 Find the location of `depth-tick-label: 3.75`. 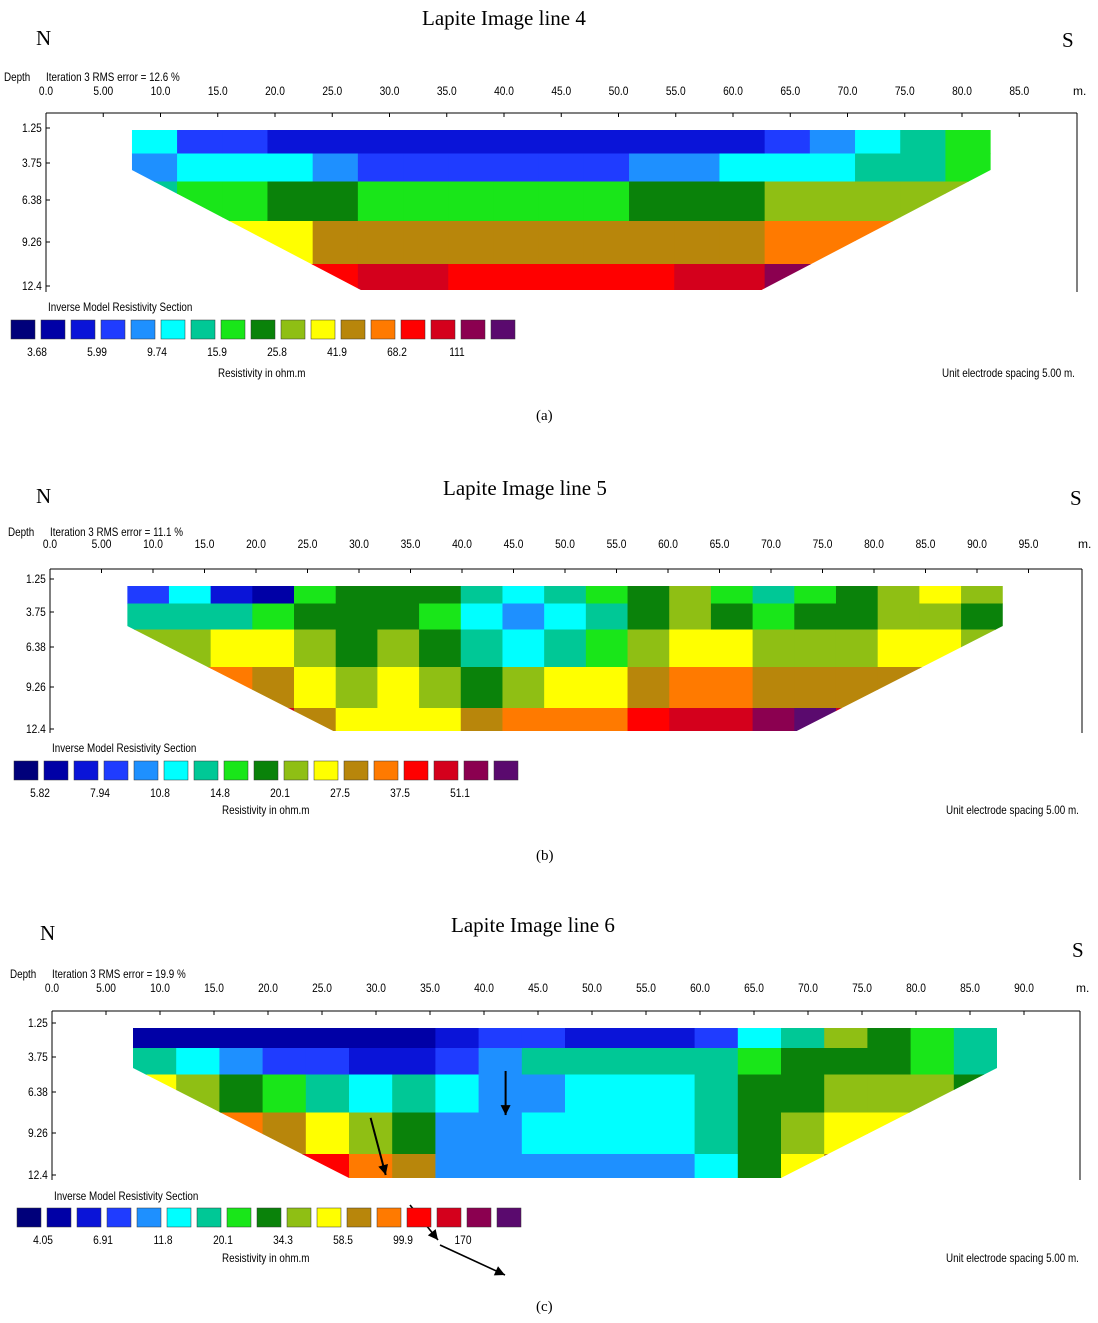

depth-tick-label: 3.75 is located at coordinates (32, 163).